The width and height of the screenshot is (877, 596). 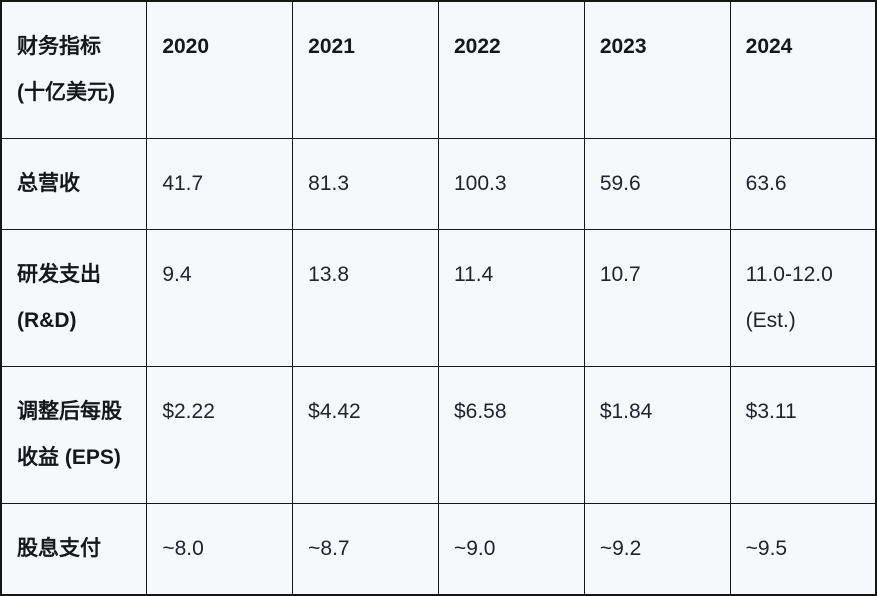 I want to click on table-cell: $1.84, so click(x=657, y=435).